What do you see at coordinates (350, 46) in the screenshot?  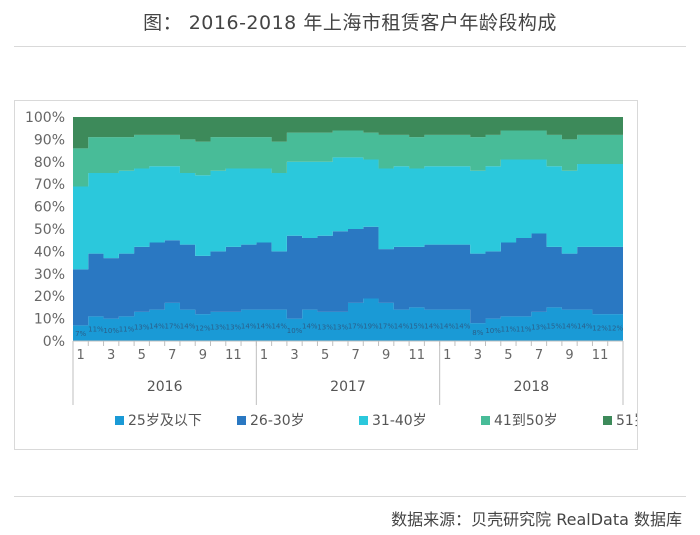 I see `title-divider` at bounding box center [350, 46].